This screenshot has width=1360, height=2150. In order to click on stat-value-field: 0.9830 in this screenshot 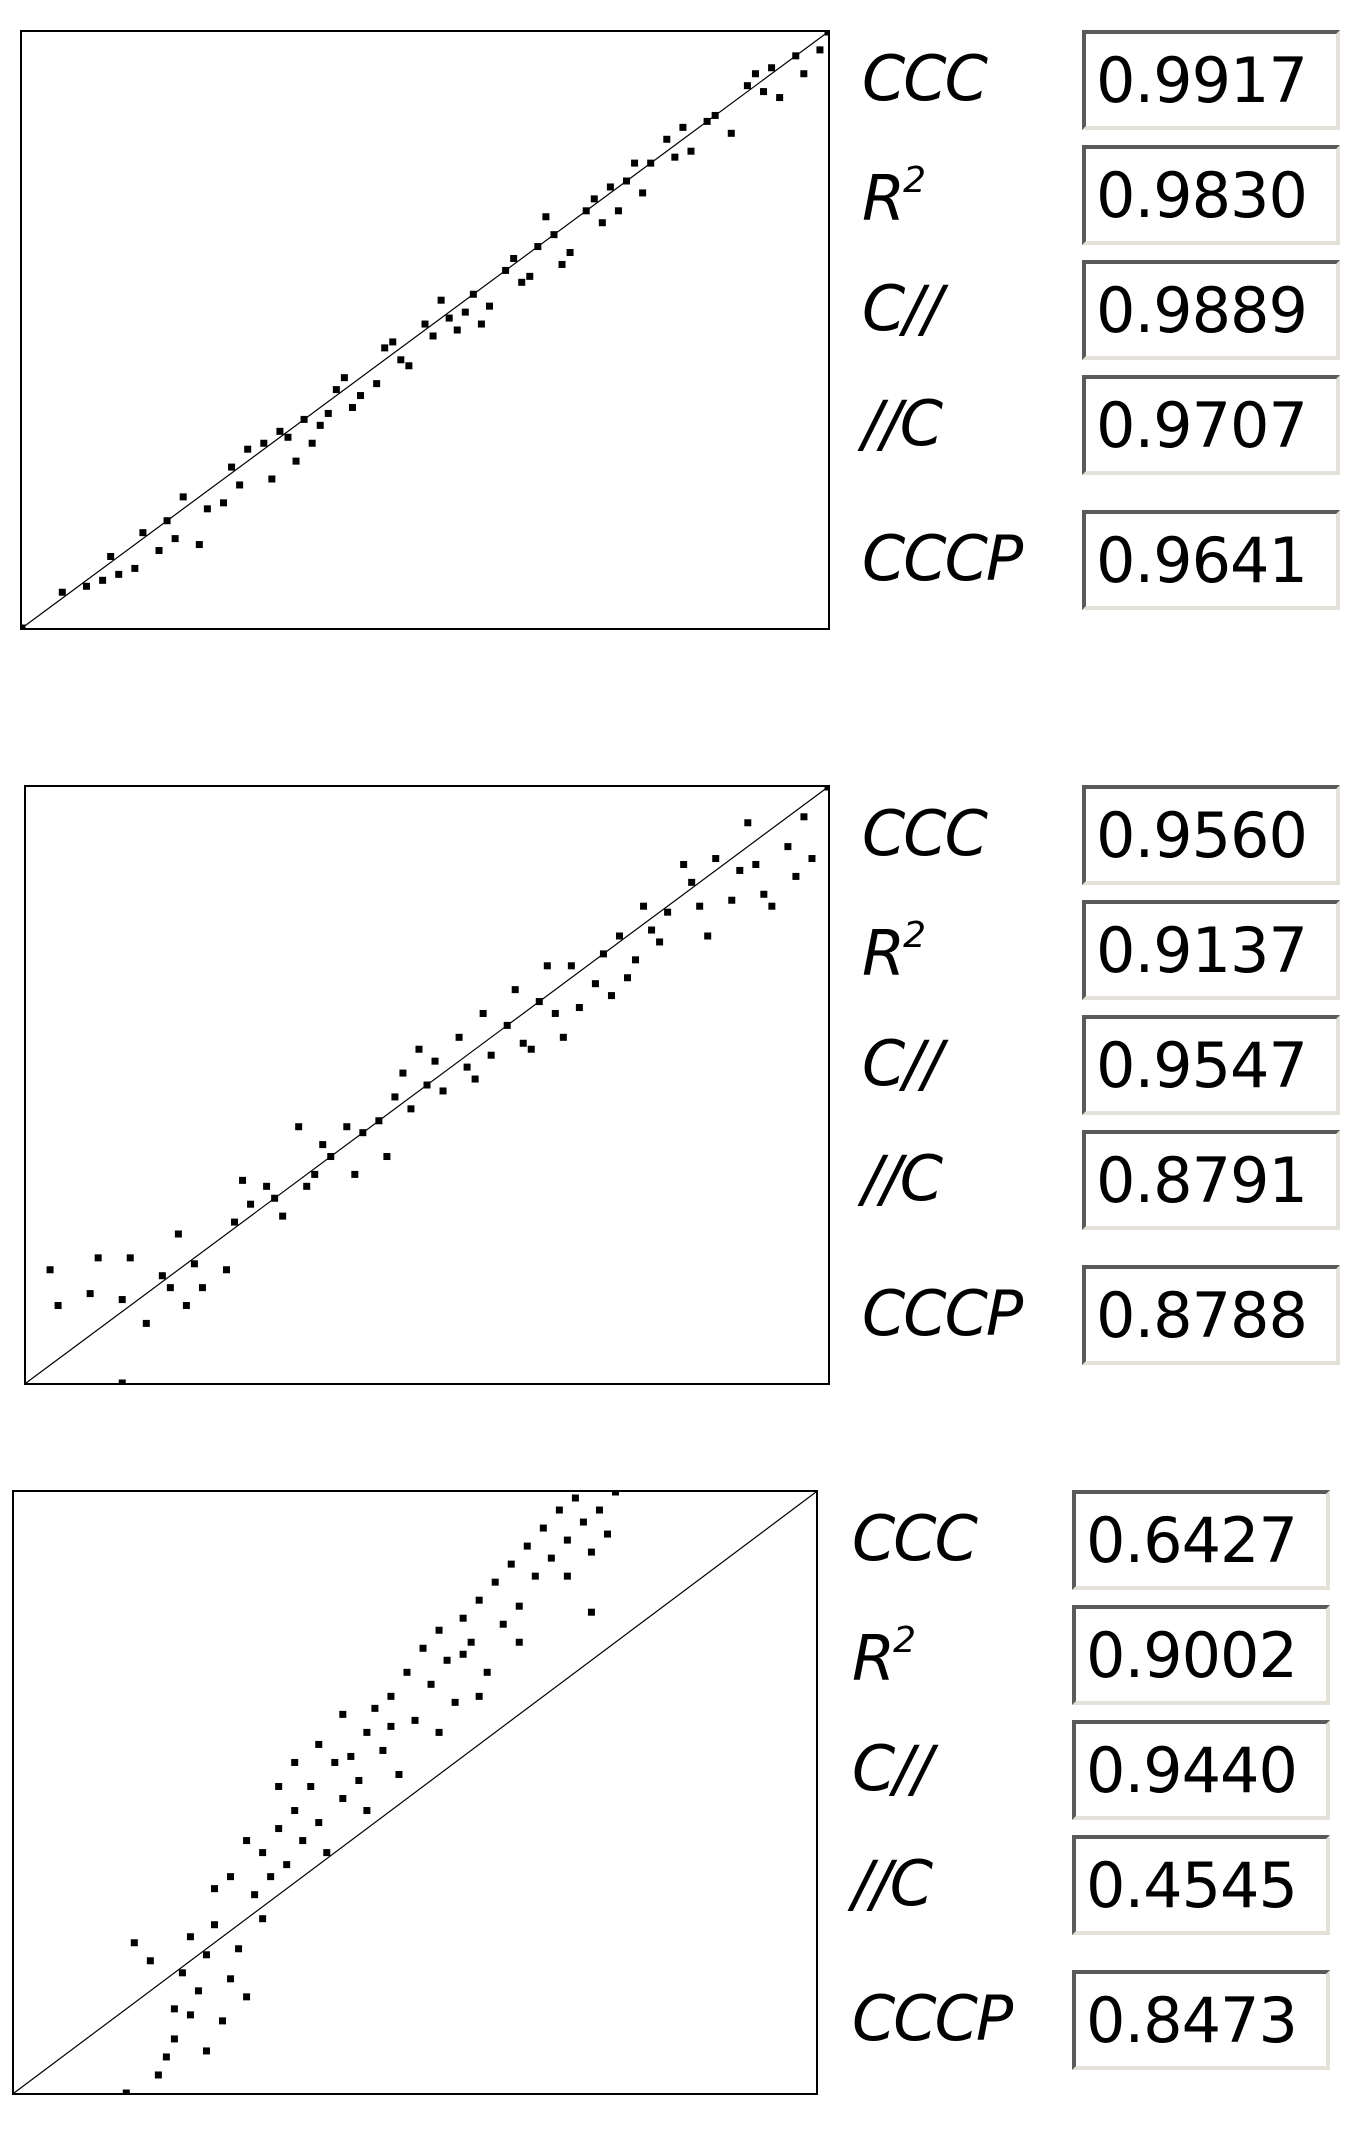, I will do `click(1211, 195)`.